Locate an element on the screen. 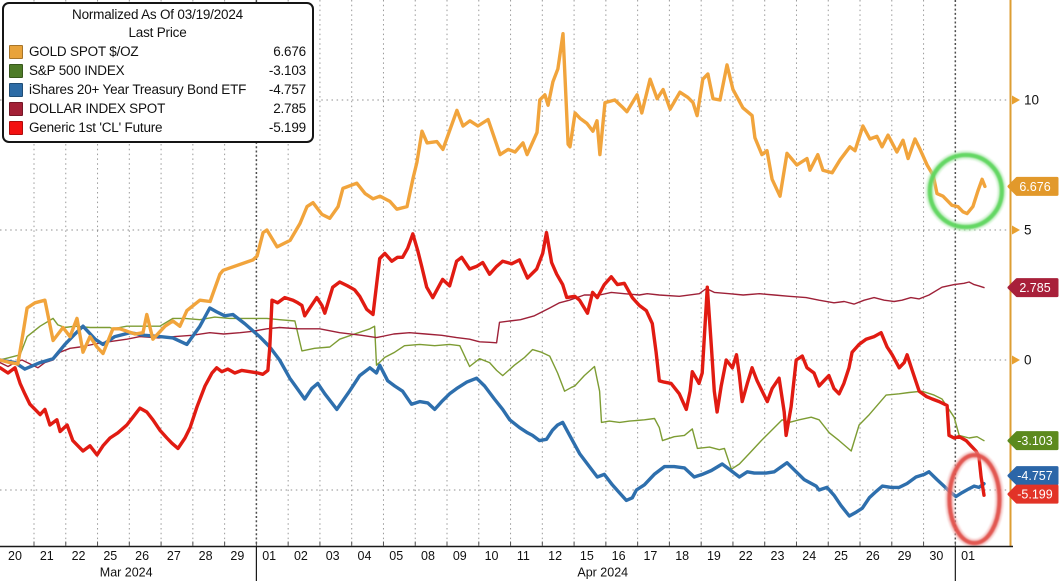 This screenshot has height=582, width=1063. price-badge-value: -3.103 is located at coordinates (1034, 441).